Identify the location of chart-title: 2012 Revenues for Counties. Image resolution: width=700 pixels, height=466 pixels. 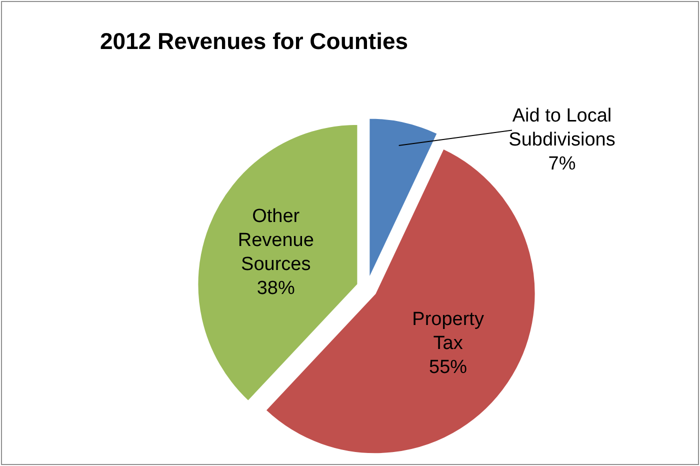
(254, 41).